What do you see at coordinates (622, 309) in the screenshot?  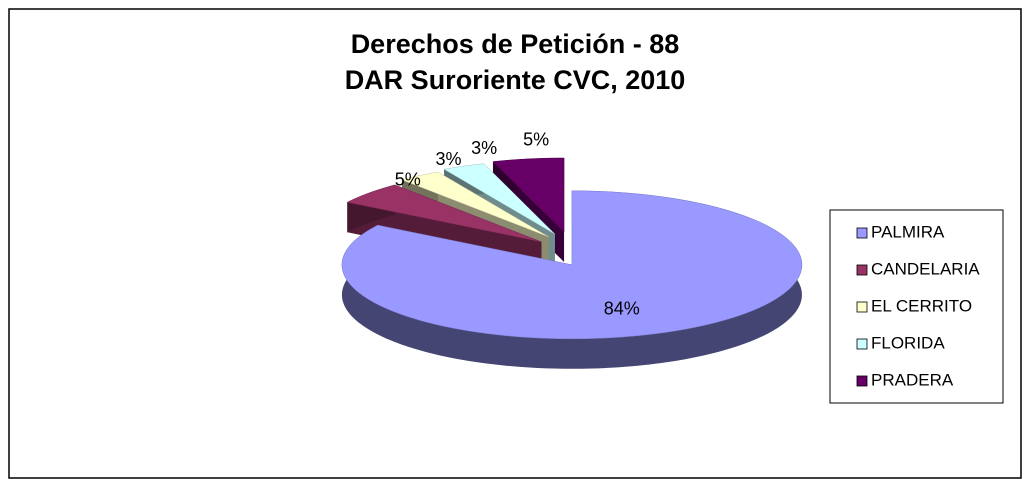 I see `data-label: 84%` at bounding box center [622, 309].